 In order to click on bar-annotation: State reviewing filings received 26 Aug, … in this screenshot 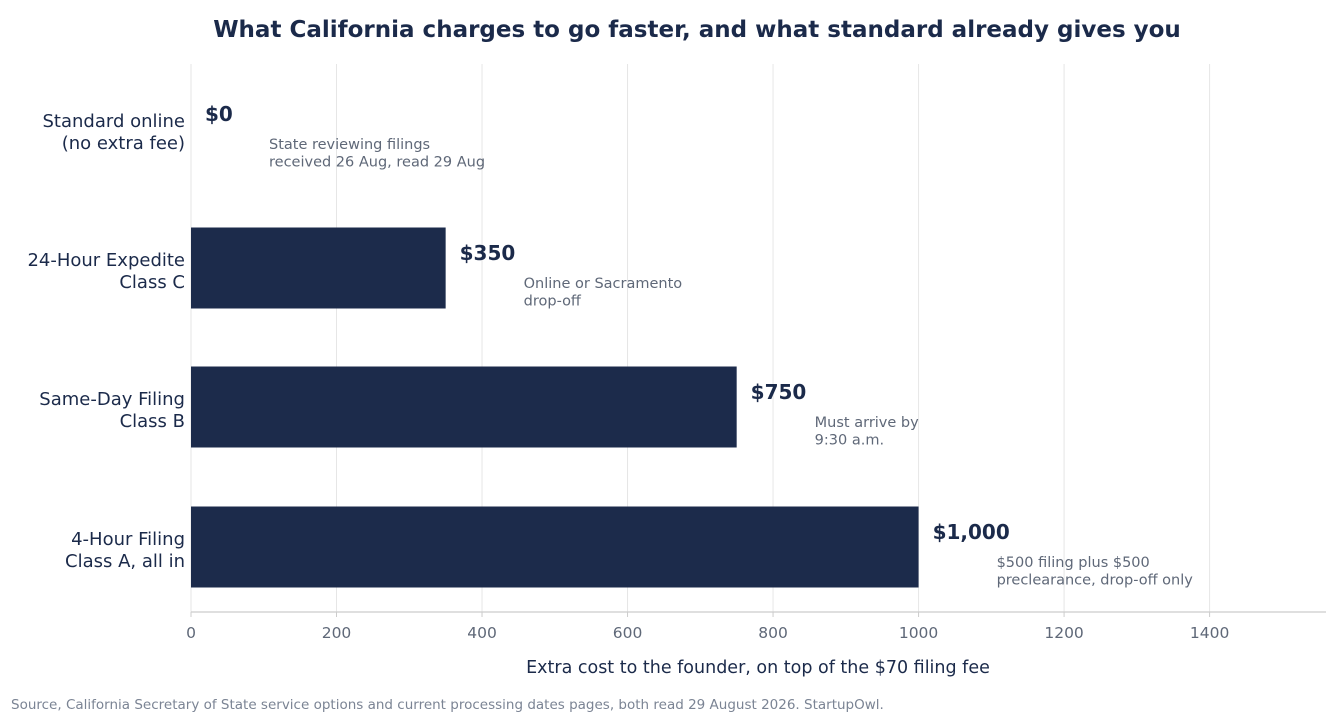, I will do `click(377, 154)`.